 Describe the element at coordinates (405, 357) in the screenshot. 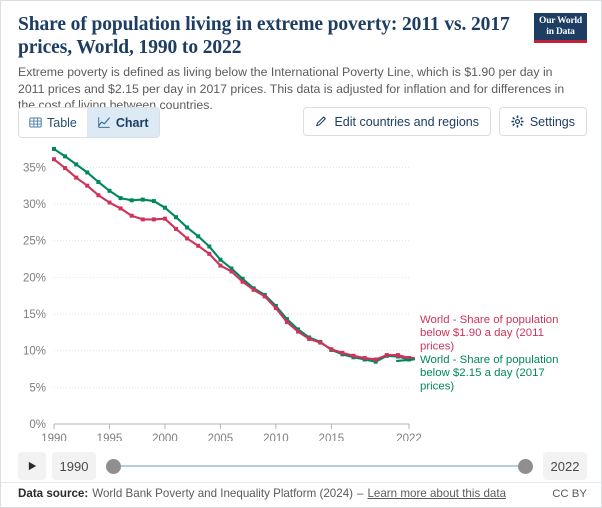

I see `legend-connector` at that location.